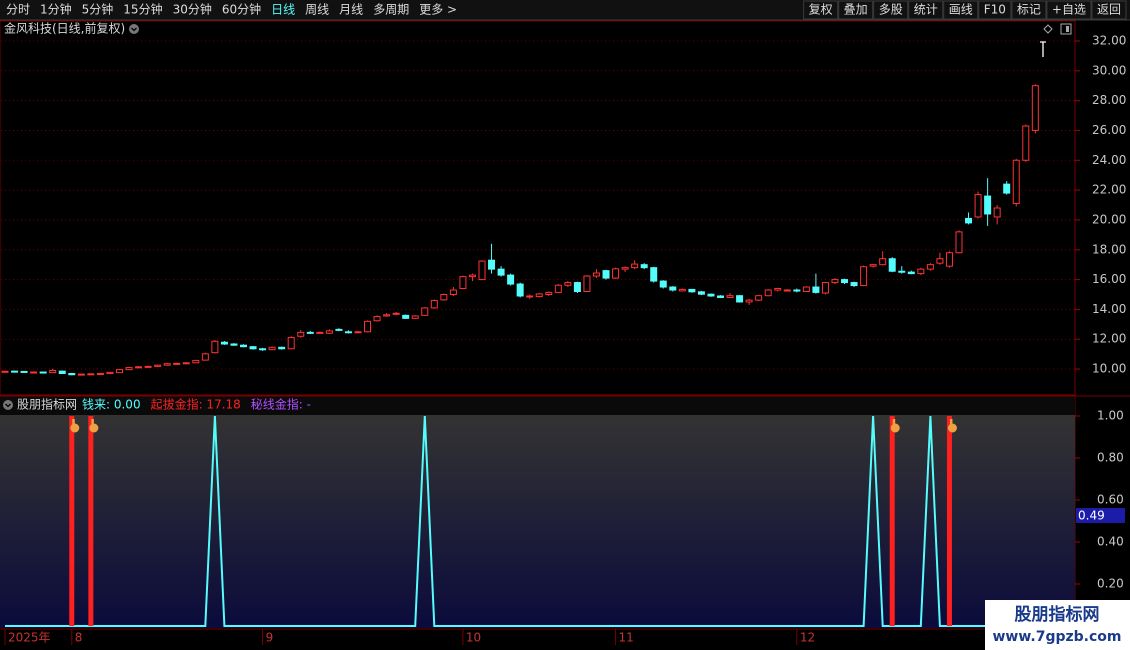  What do you see at coordinates (926, 10) in the screenshot?
I see `toolbar-button: 统计` at bounding box center [926, 10].